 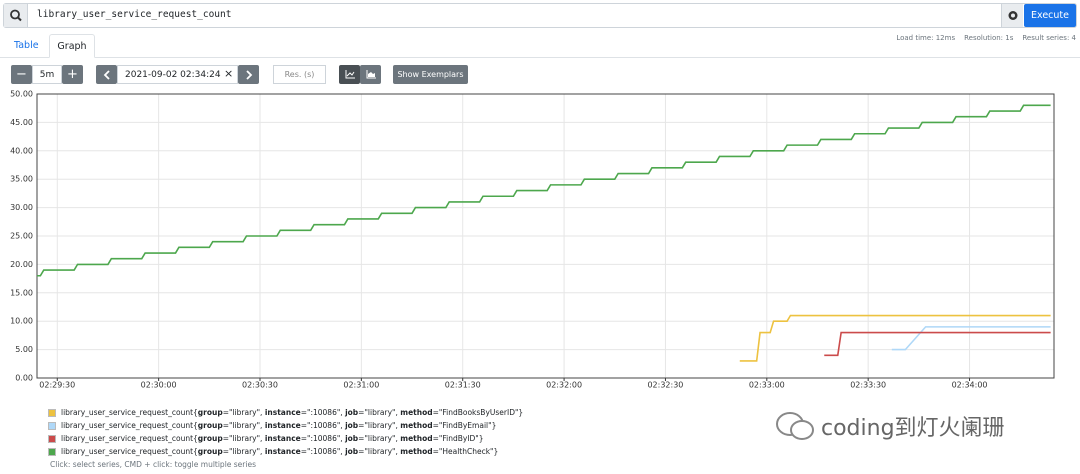 I want to click on y-tick-label: 45.00, so click(x=21, y=122).